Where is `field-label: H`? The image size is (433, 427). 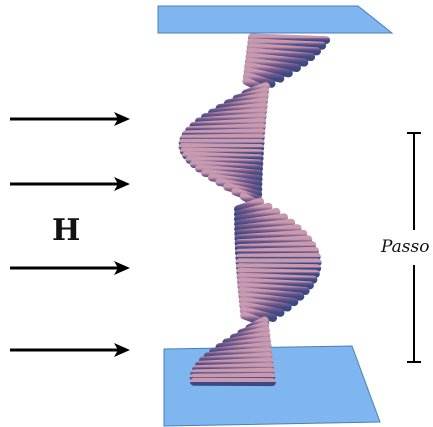
field-label: H is located at coordinates (66, 230).